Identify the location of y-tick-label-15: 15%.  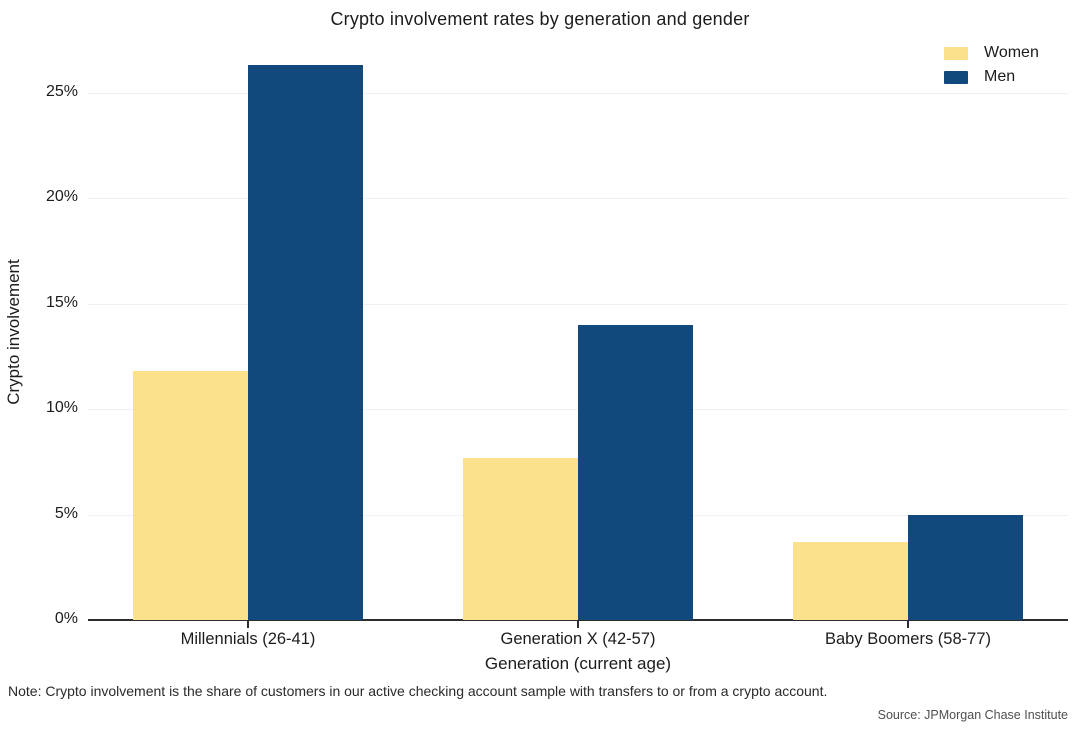
(61, 302).